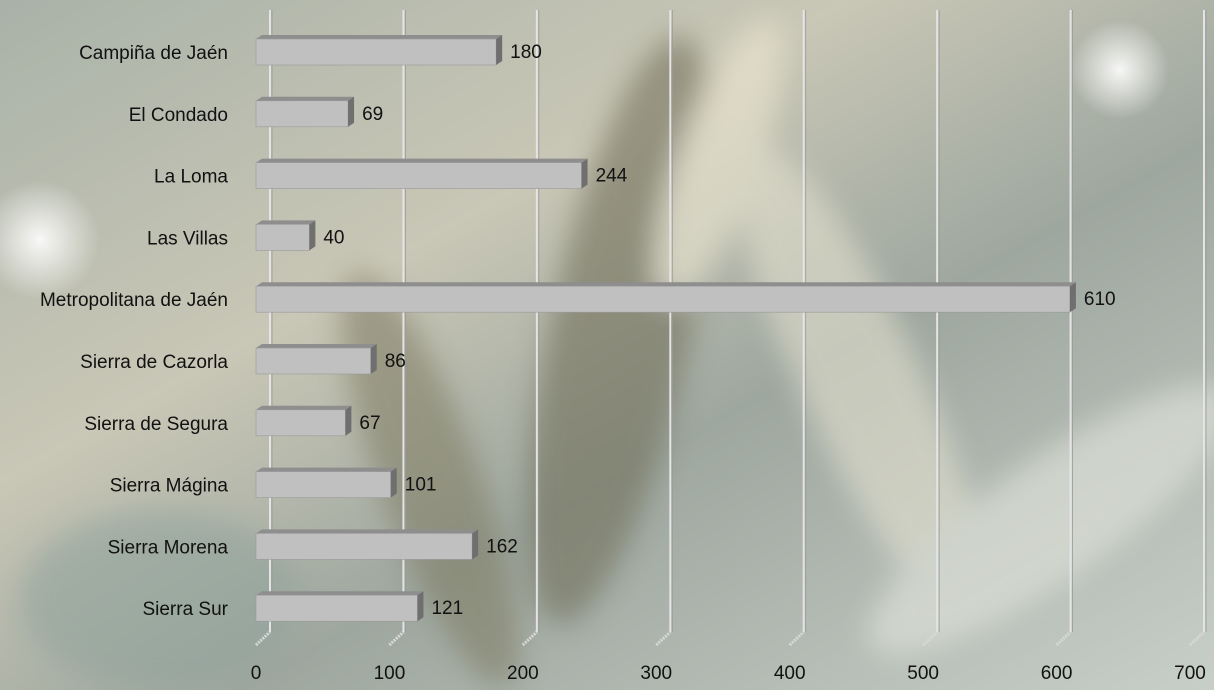 Image resolution: width=1214 pixels, height=690 pixels. I want to click on category-label: La Loma, so click(191, 177).